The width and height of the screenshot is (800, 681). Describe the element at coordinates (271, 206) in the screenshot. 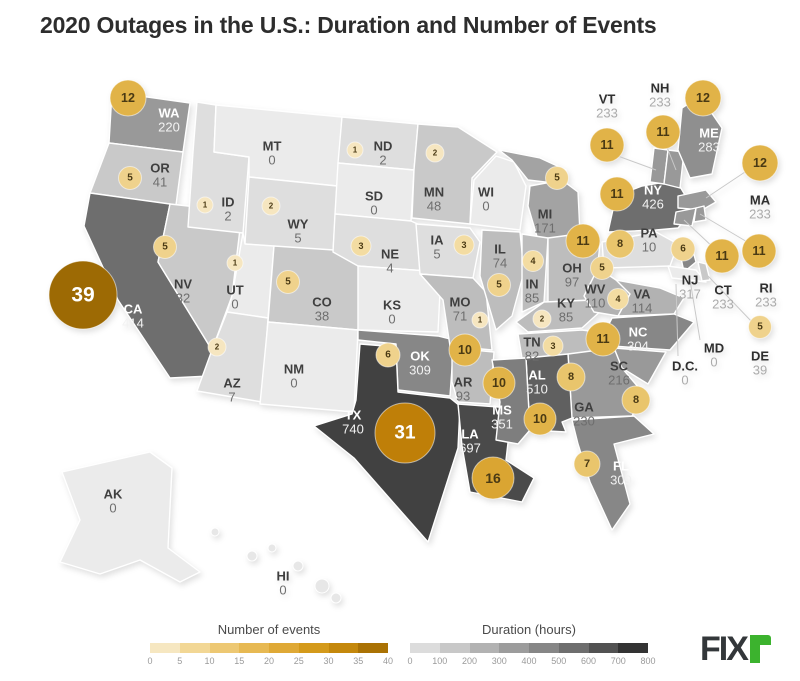

I see `events-bubble-WY` at that location.